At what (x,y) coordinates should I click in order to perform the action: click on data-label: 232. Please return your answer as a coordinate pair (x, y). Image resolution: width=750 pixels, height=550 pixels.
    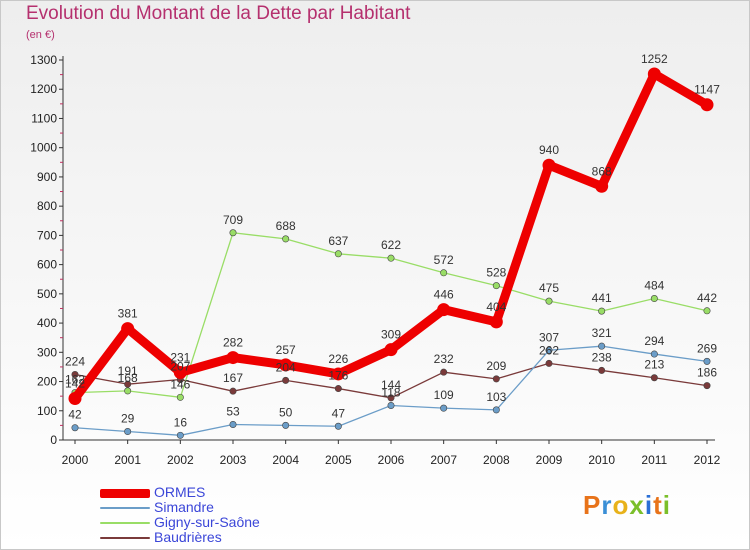
    Looking at the image, I should click on (444, 359).